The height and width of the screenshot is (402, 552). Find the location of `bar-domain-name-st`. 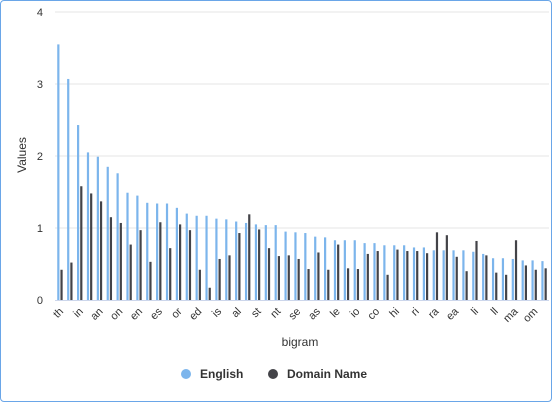

bar-domain-name-st is located at coordinates (259, 264).